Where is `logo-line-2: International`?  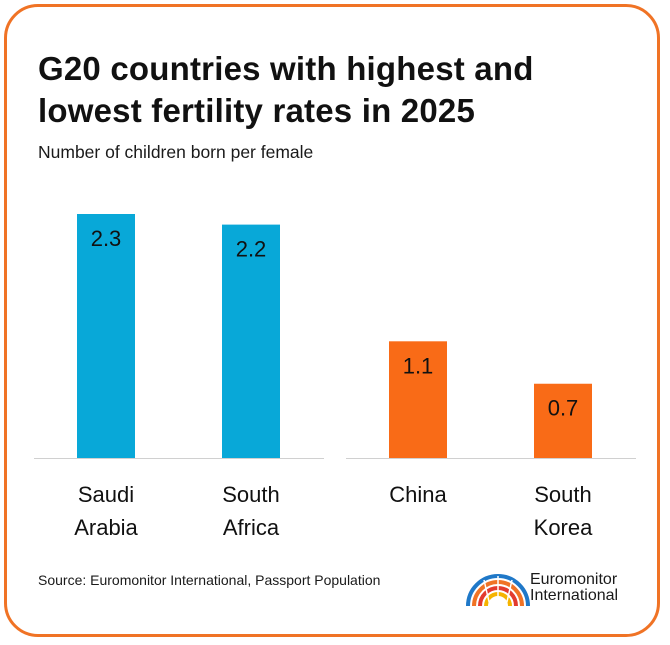 logo-line-2: International is located at coordinates (574, 595).